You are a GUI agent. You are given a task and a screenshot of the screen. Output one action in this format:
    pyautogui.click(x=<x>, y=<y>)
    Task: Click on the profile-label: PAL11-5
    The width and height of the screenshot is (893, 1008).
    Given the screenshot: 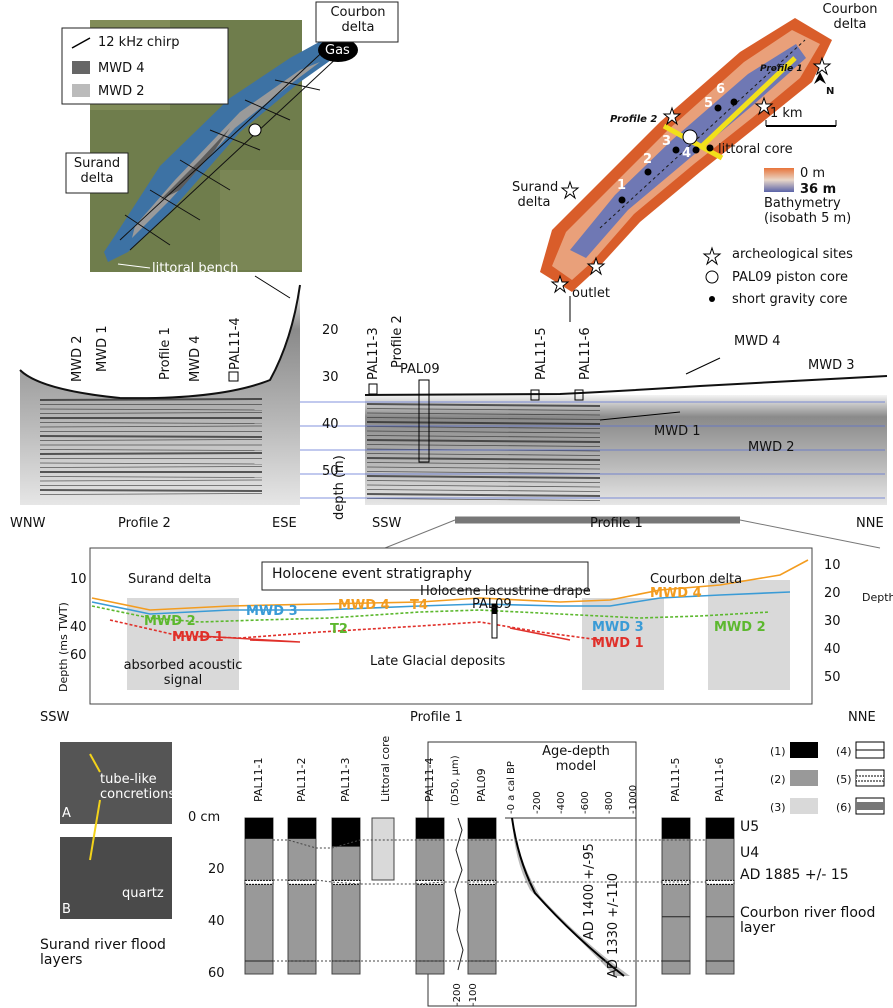 What is the action you would take?
    pyautogui.click(x=541, y=353)
    